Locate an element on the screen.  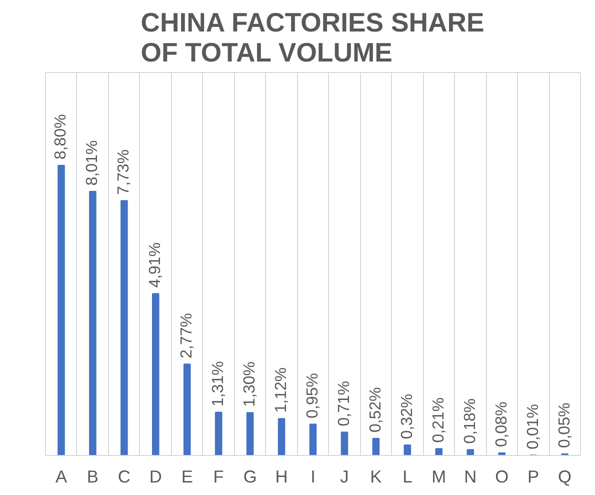
x-tick-label: M is located at coordinates (439, 476).